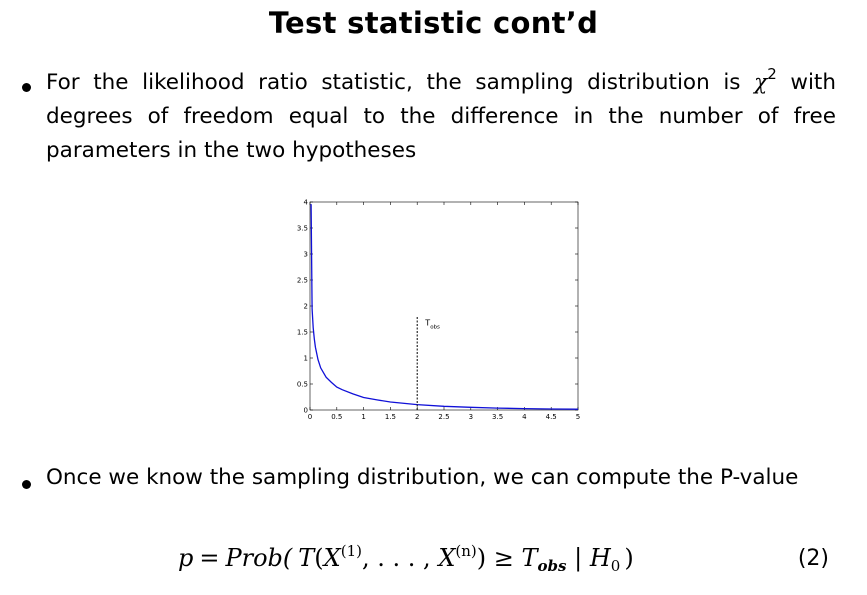  What do you see at coordinates (336, 417) in the screenshot?
I see `x-tick-label: 0.5` at bounding box center [336, 417].